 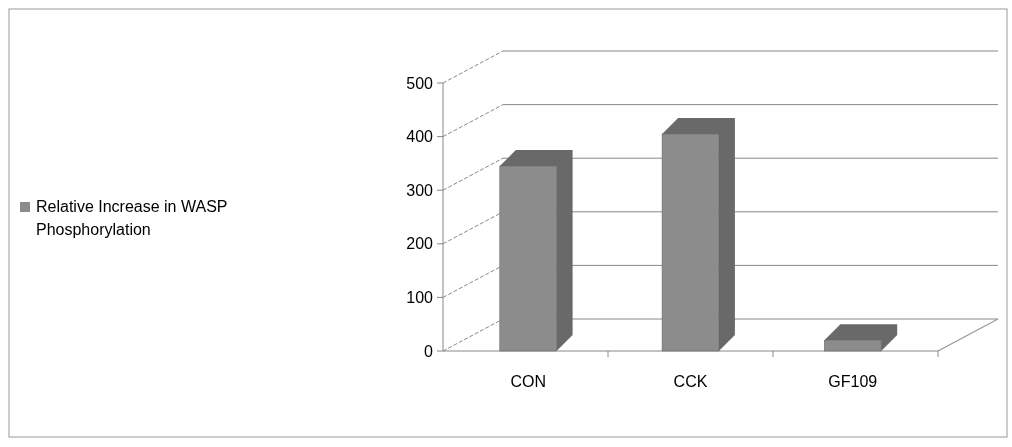 I want to click on x-tick-label: CON, so click(x=528, y=381).